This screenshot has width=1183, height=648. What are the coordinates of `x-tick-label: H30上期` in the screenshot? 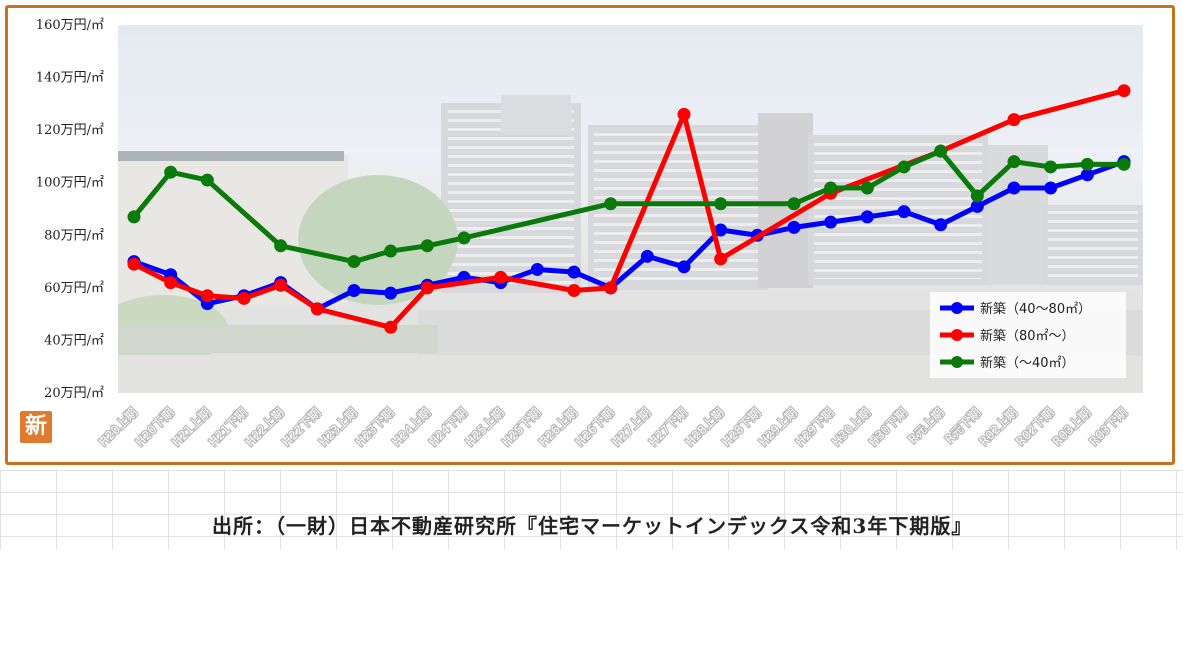 It's located at (851, 427).